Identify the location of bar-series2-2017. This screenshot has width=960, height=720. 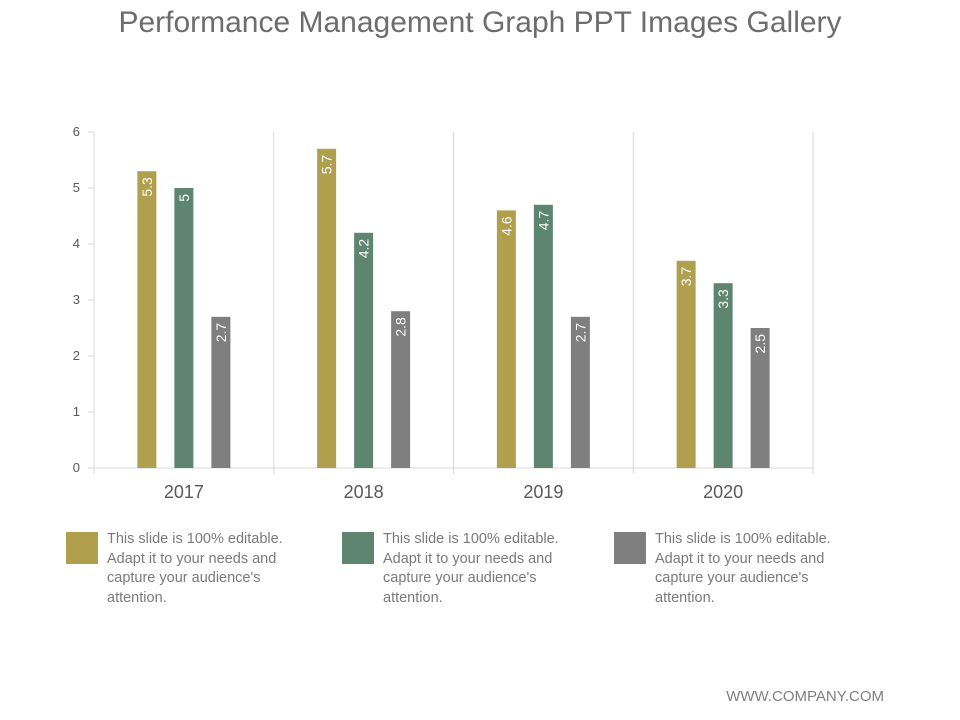
(184, 328).